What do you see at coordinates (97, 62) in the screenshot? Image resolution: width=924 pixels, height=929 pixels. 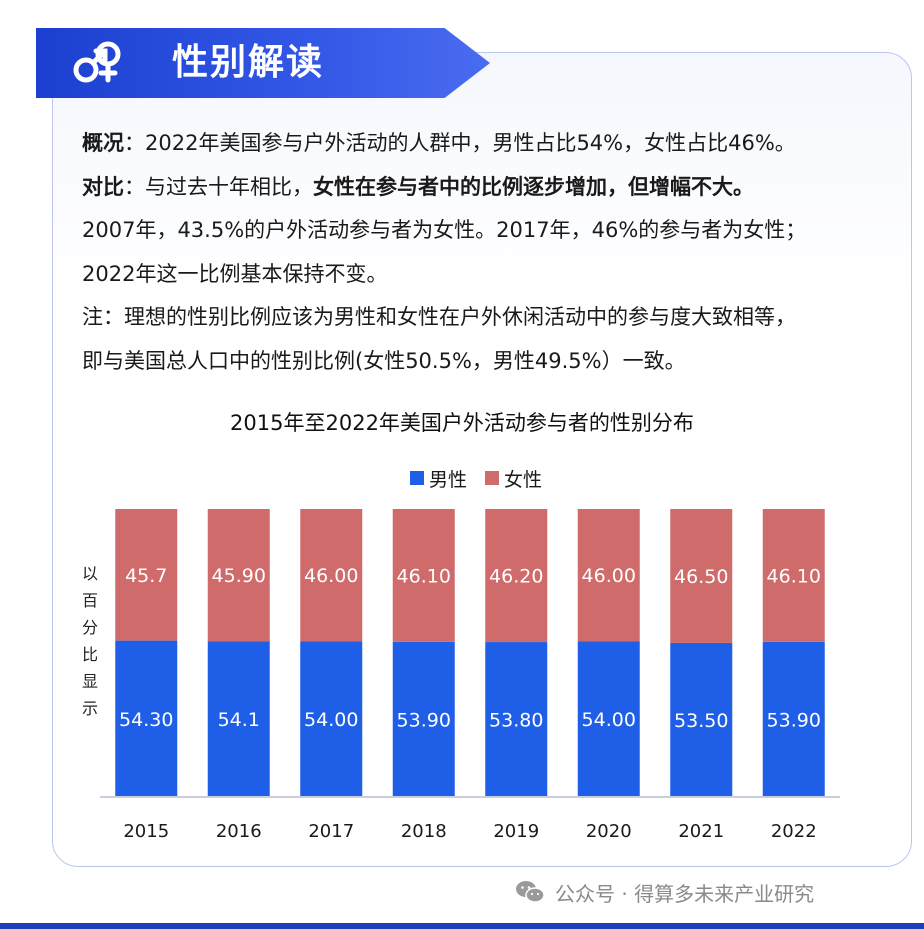 I see `gender-symbol-icon` at bounding box center [97, 62].